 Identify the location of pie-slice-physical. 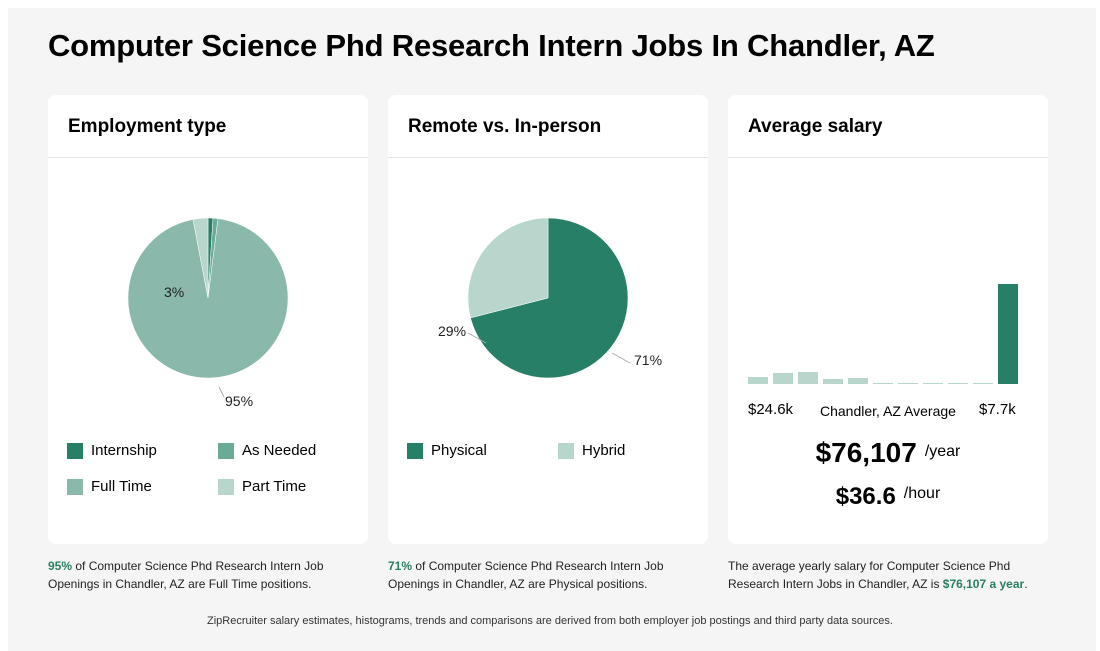
(549, 298).